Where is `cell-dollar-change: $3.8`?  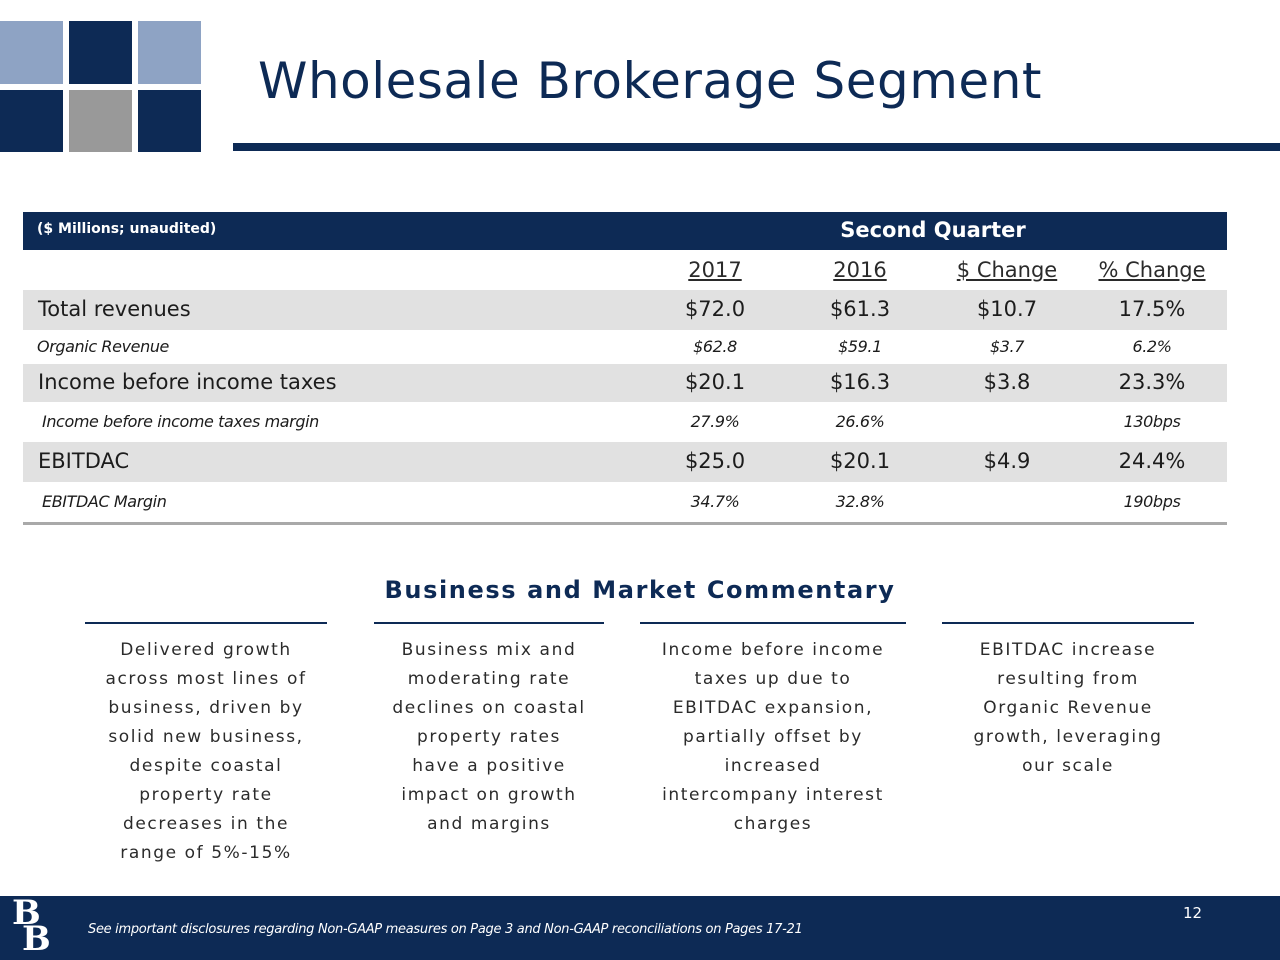
cell-dollar-change: $3.8 is located at coordinates (1007, 382).